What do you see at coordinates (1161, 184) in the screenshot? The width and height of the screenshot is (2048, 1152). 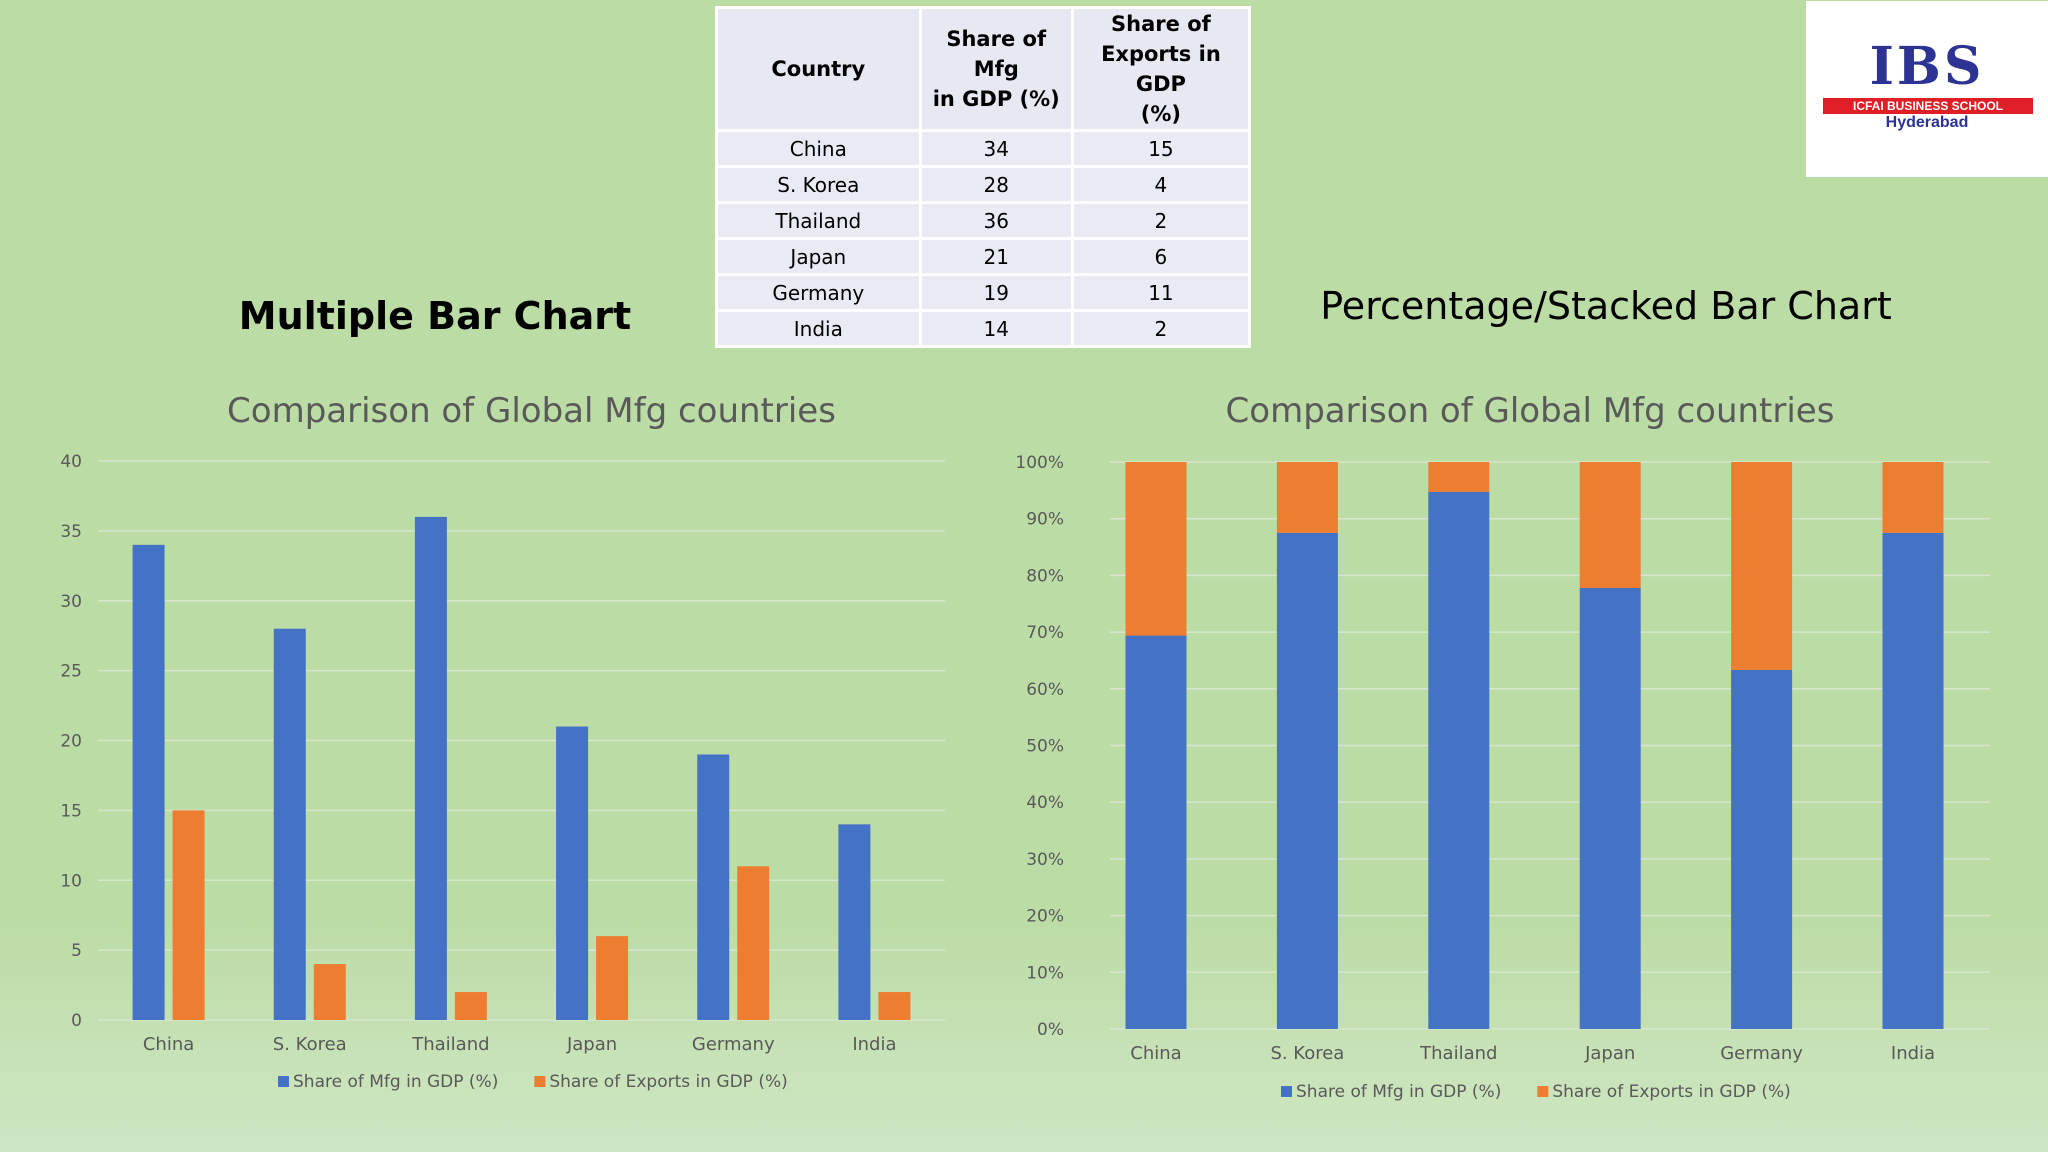 I see `table-cell: 4` at bounding box center [1161, 184].